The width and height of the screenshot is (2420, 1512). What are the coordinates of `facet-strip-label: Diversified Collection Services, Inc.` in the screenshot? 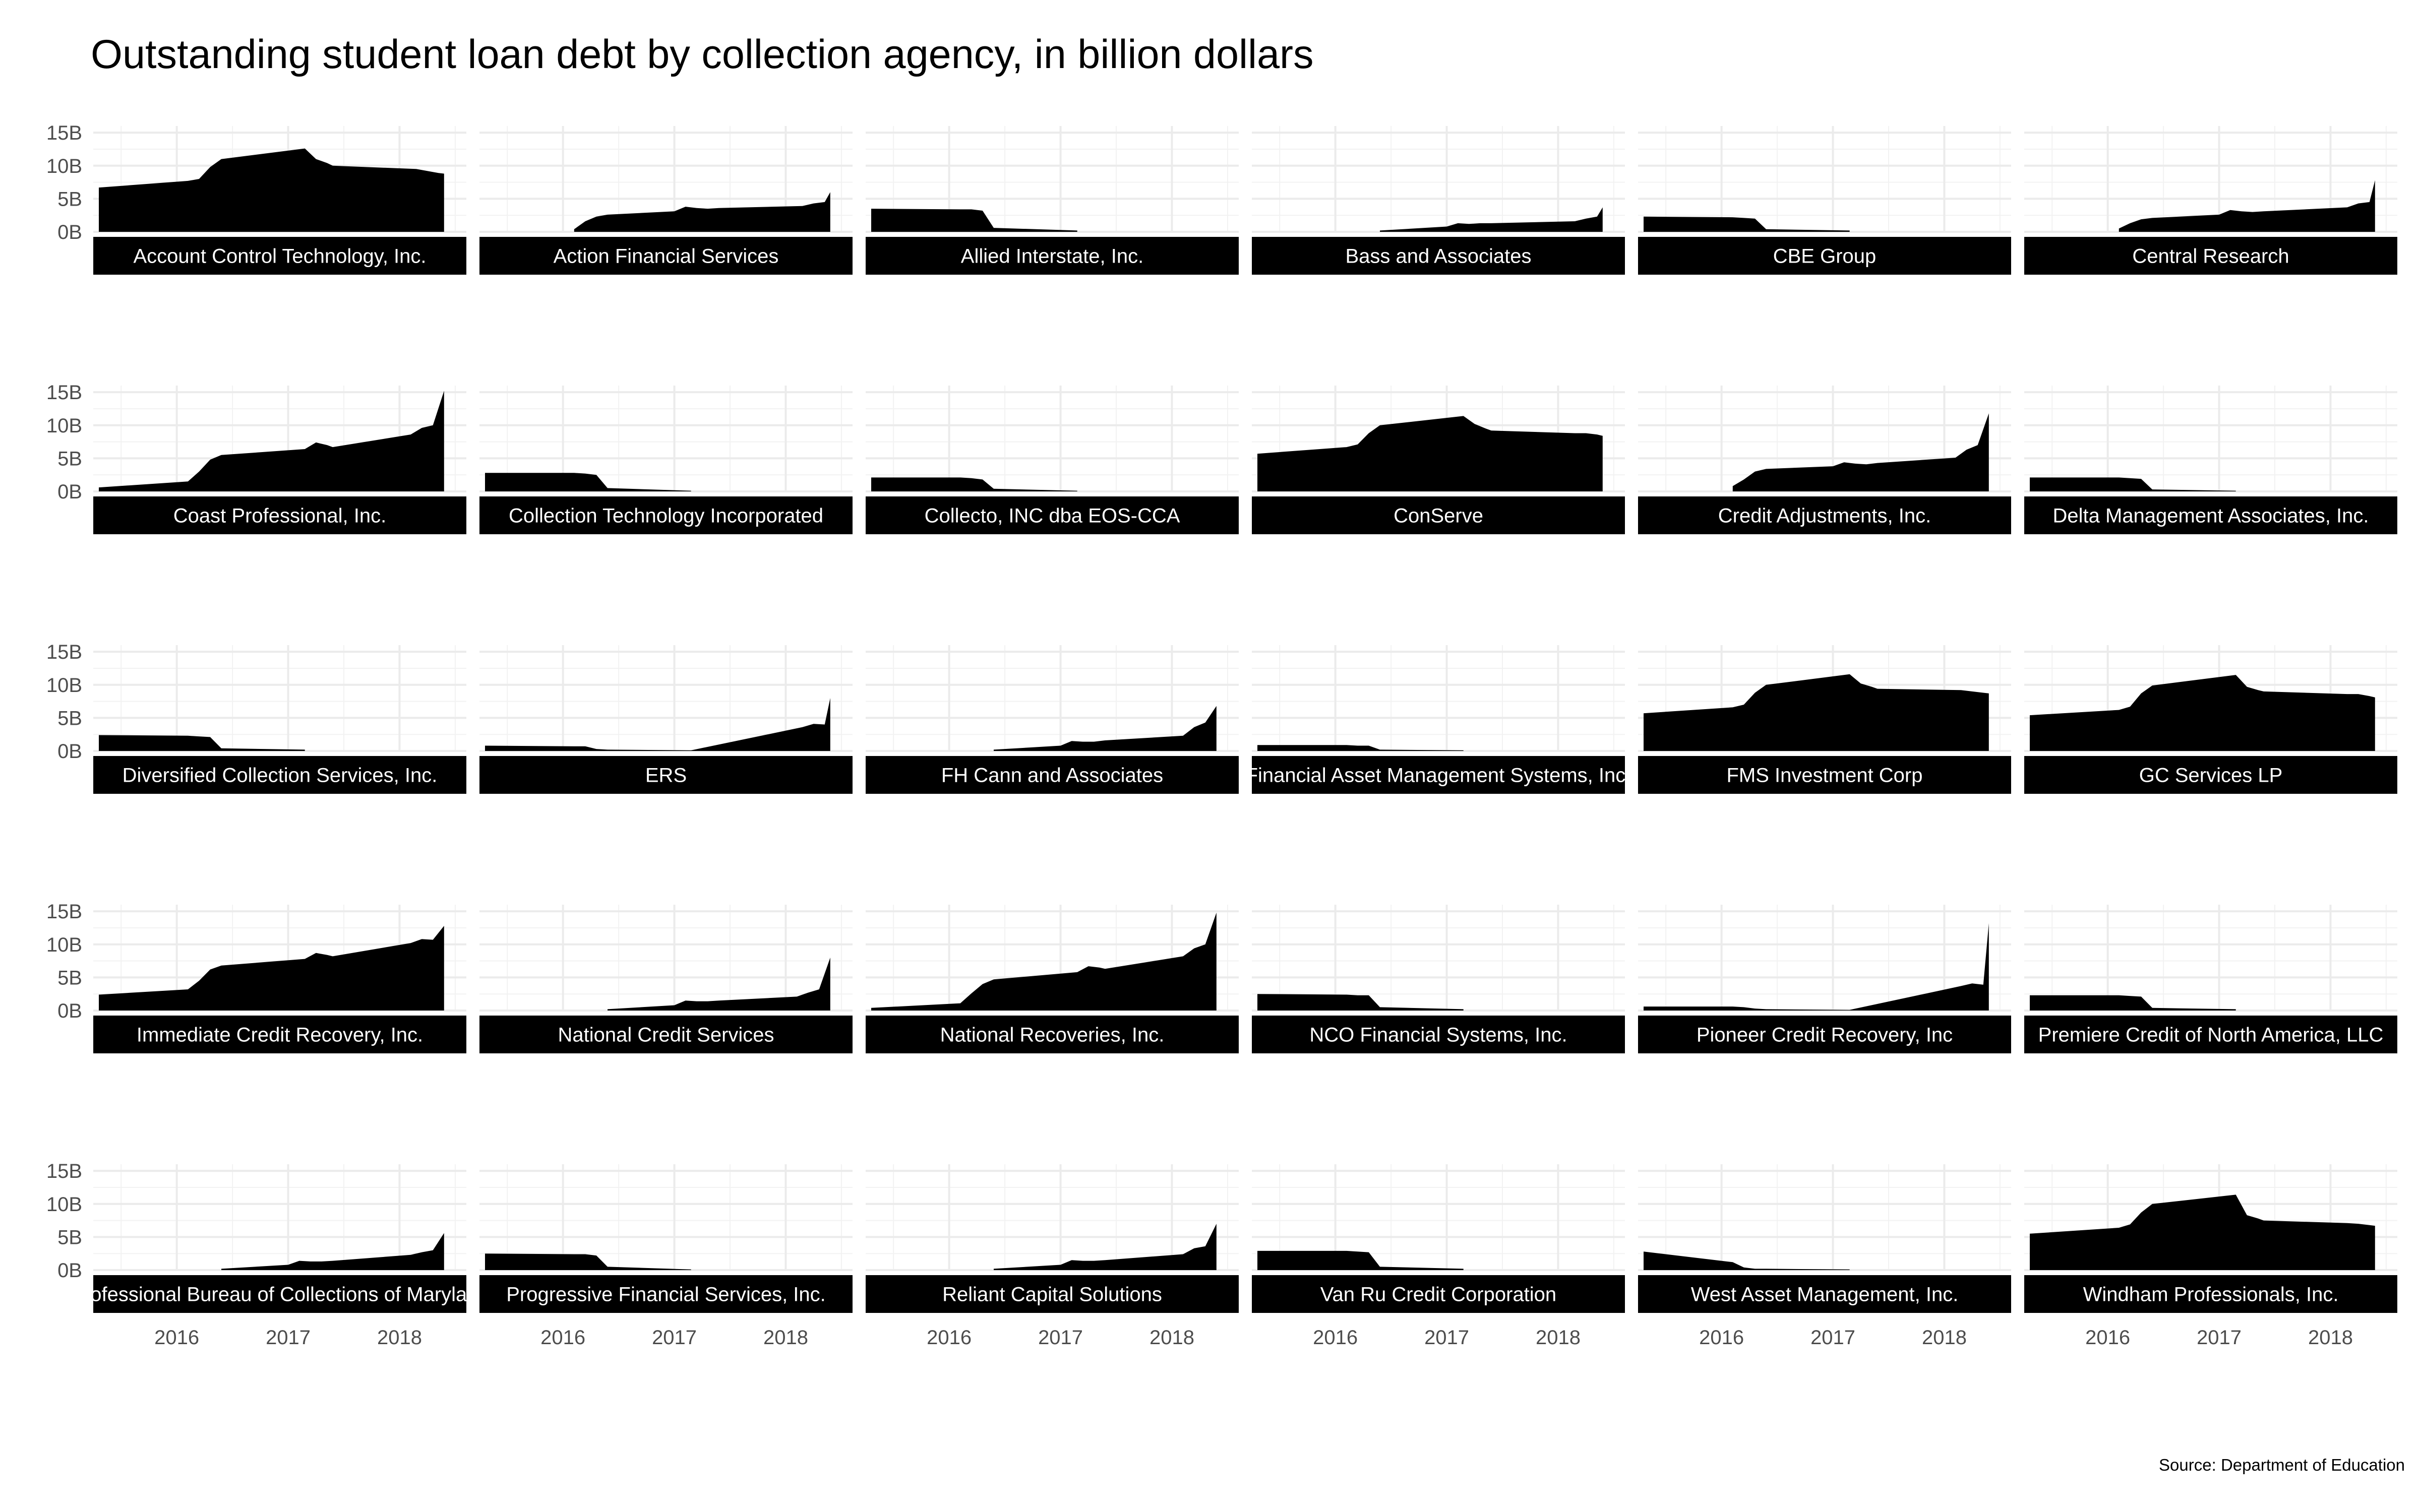 It's located at (280, 776).